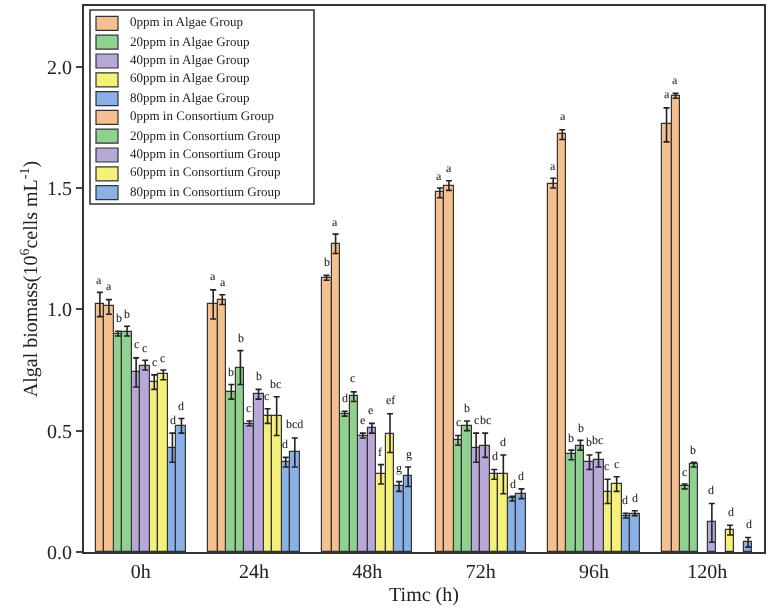 The width and height of the screenshot is (770, 612). Describe the element at coordinates (254, 573) in the screenshot. I see `x-tick-label: 24h` at that location.